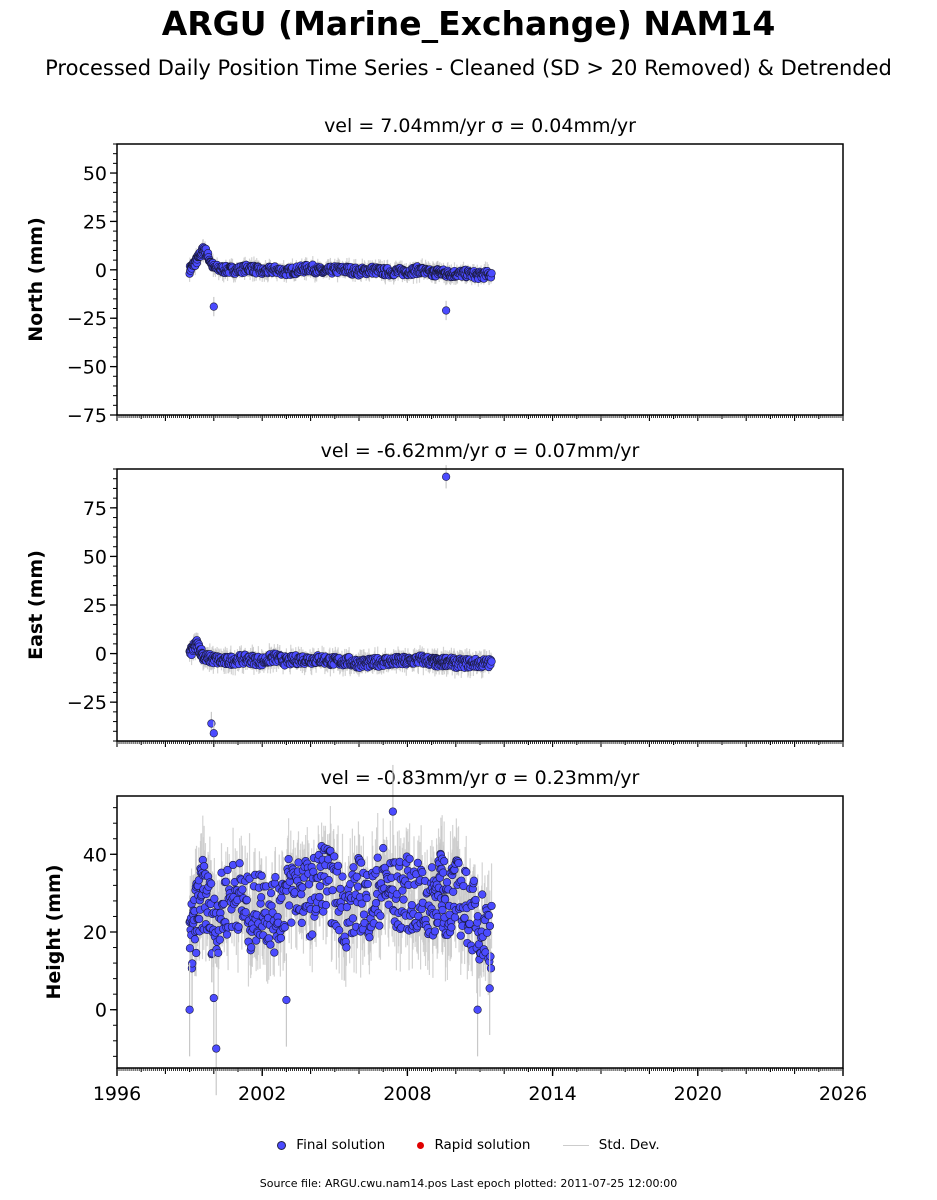 This screenshot has height=1200, width=937. What do you see at coordinates (95, 933) in the screenshot?
I see `y-tick-label: 20` at bounding box center [95, 933].